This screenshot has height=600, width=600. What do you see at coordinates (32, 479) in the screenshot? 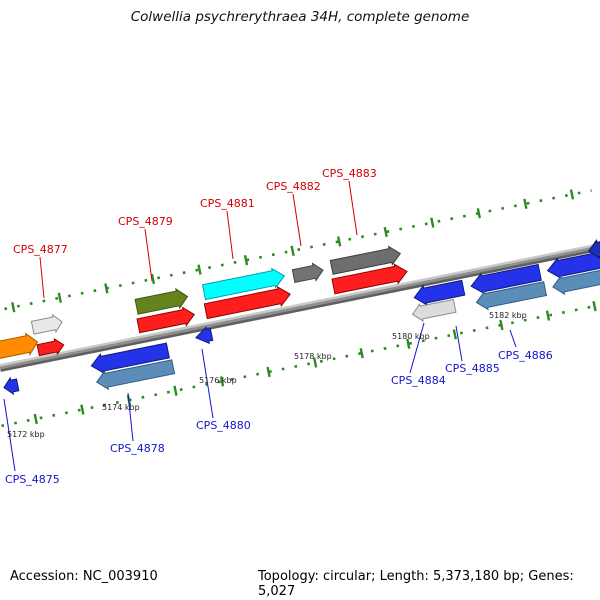
I see `gene-label-CPS_4875: CPS_4875` at bounding box center [32, 479].